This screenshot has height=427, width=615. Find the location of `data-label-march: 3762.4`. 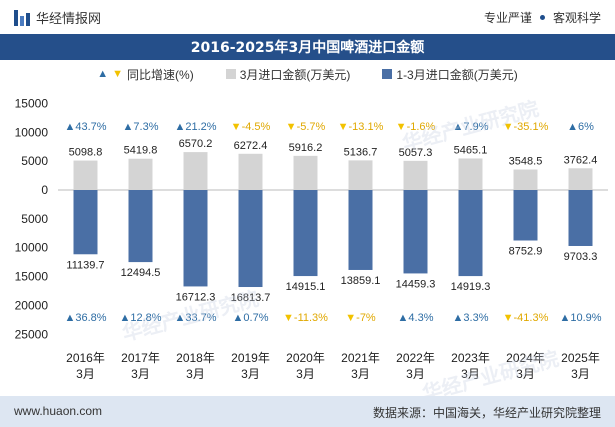

data-label-march: 3762.4 is located at coordinates (581, 160).